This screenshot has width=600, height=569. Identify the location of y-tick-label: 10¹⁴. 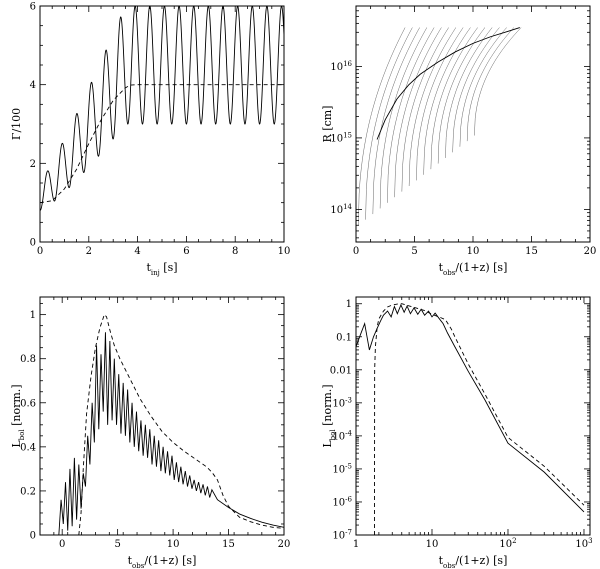
(341, 209).